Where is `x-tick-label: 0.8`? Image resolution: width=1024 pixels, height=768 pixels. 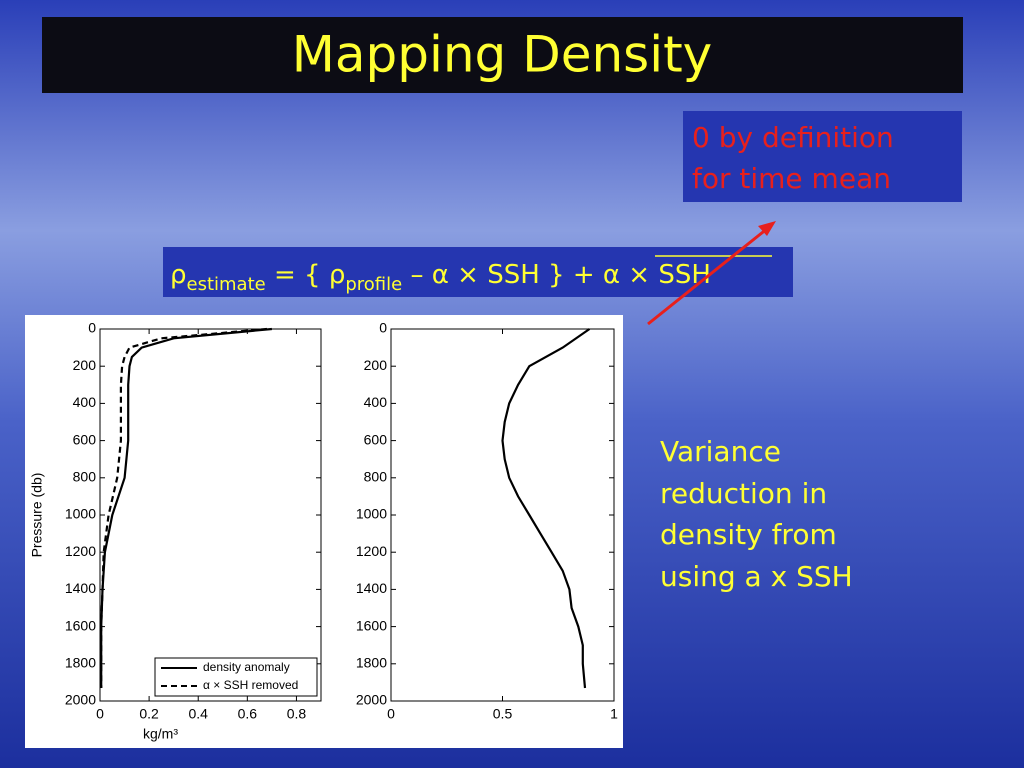
x-tick-label: 0.8 is located at coordinates (297, 714).